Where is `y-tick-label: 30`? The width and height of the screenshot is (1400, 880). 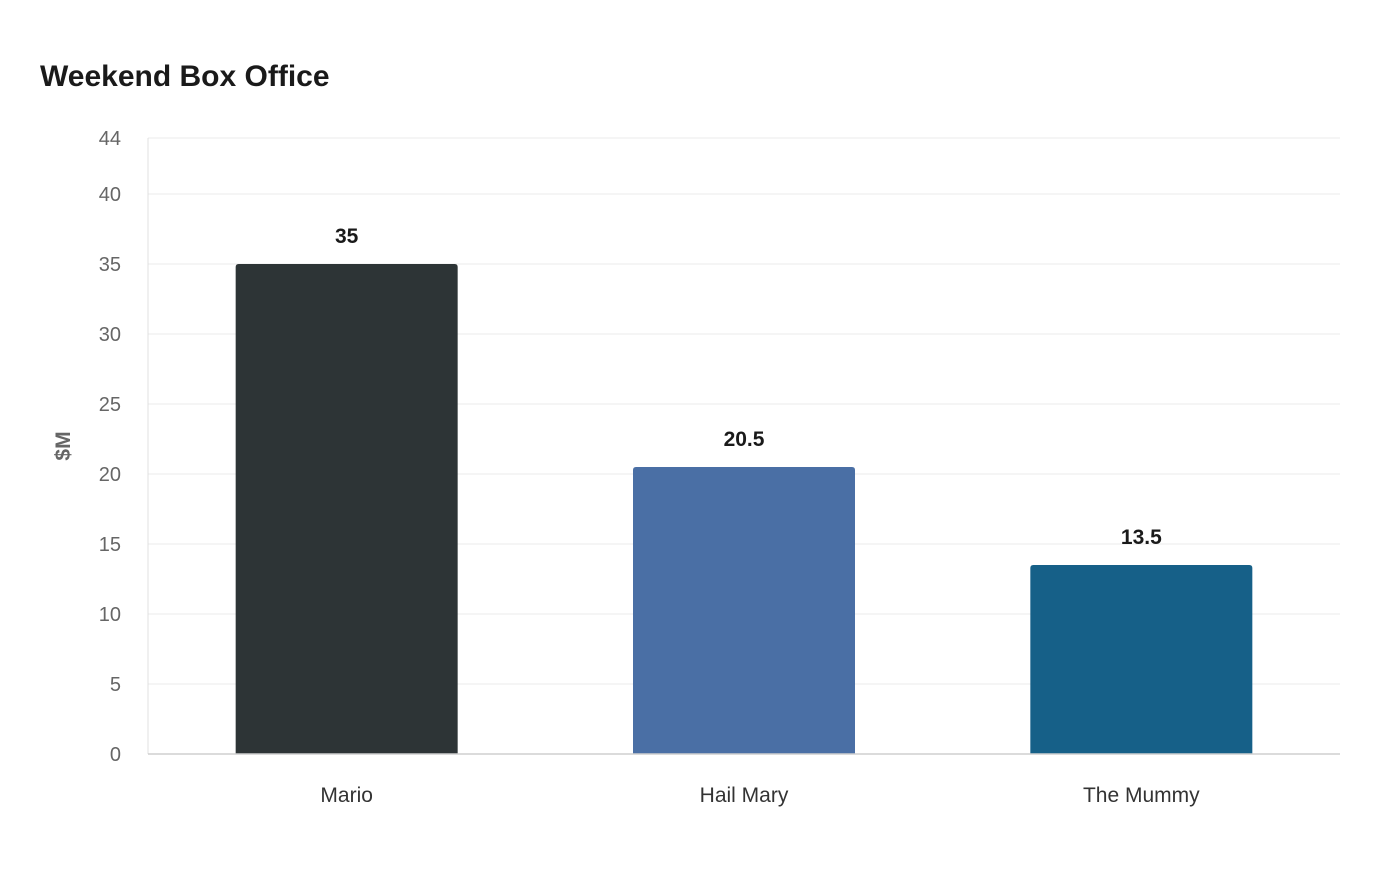
y-tick-label: 30 is located at coordinates (110, 335).